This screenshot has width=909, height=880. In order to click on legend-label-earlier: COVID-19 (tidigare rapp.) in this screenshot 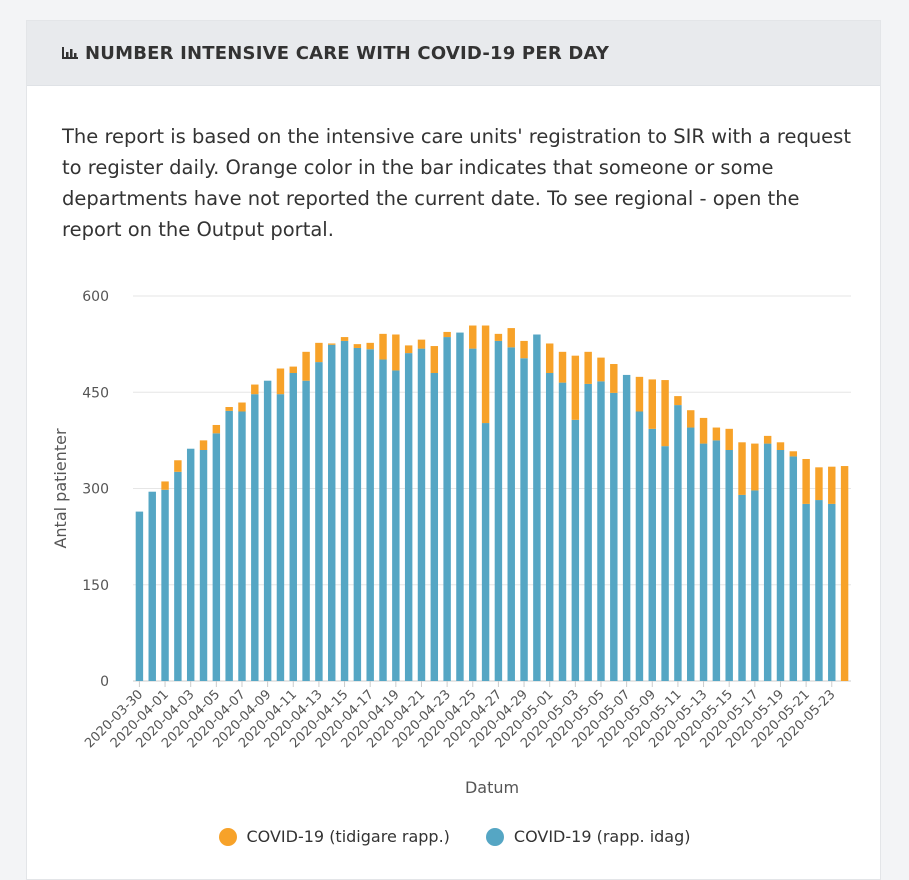, I will do `click(348, 836)`.